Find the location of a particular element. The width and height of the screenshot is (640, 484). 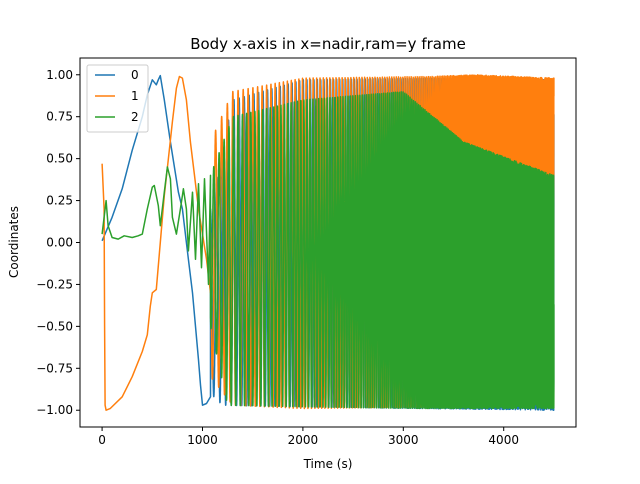

y-axis-ticks: 1.00 0.75 0.50 0.25 0.00 −0.25 −0.50 −0.75 −1.00 is located at coordinates (58, 242).